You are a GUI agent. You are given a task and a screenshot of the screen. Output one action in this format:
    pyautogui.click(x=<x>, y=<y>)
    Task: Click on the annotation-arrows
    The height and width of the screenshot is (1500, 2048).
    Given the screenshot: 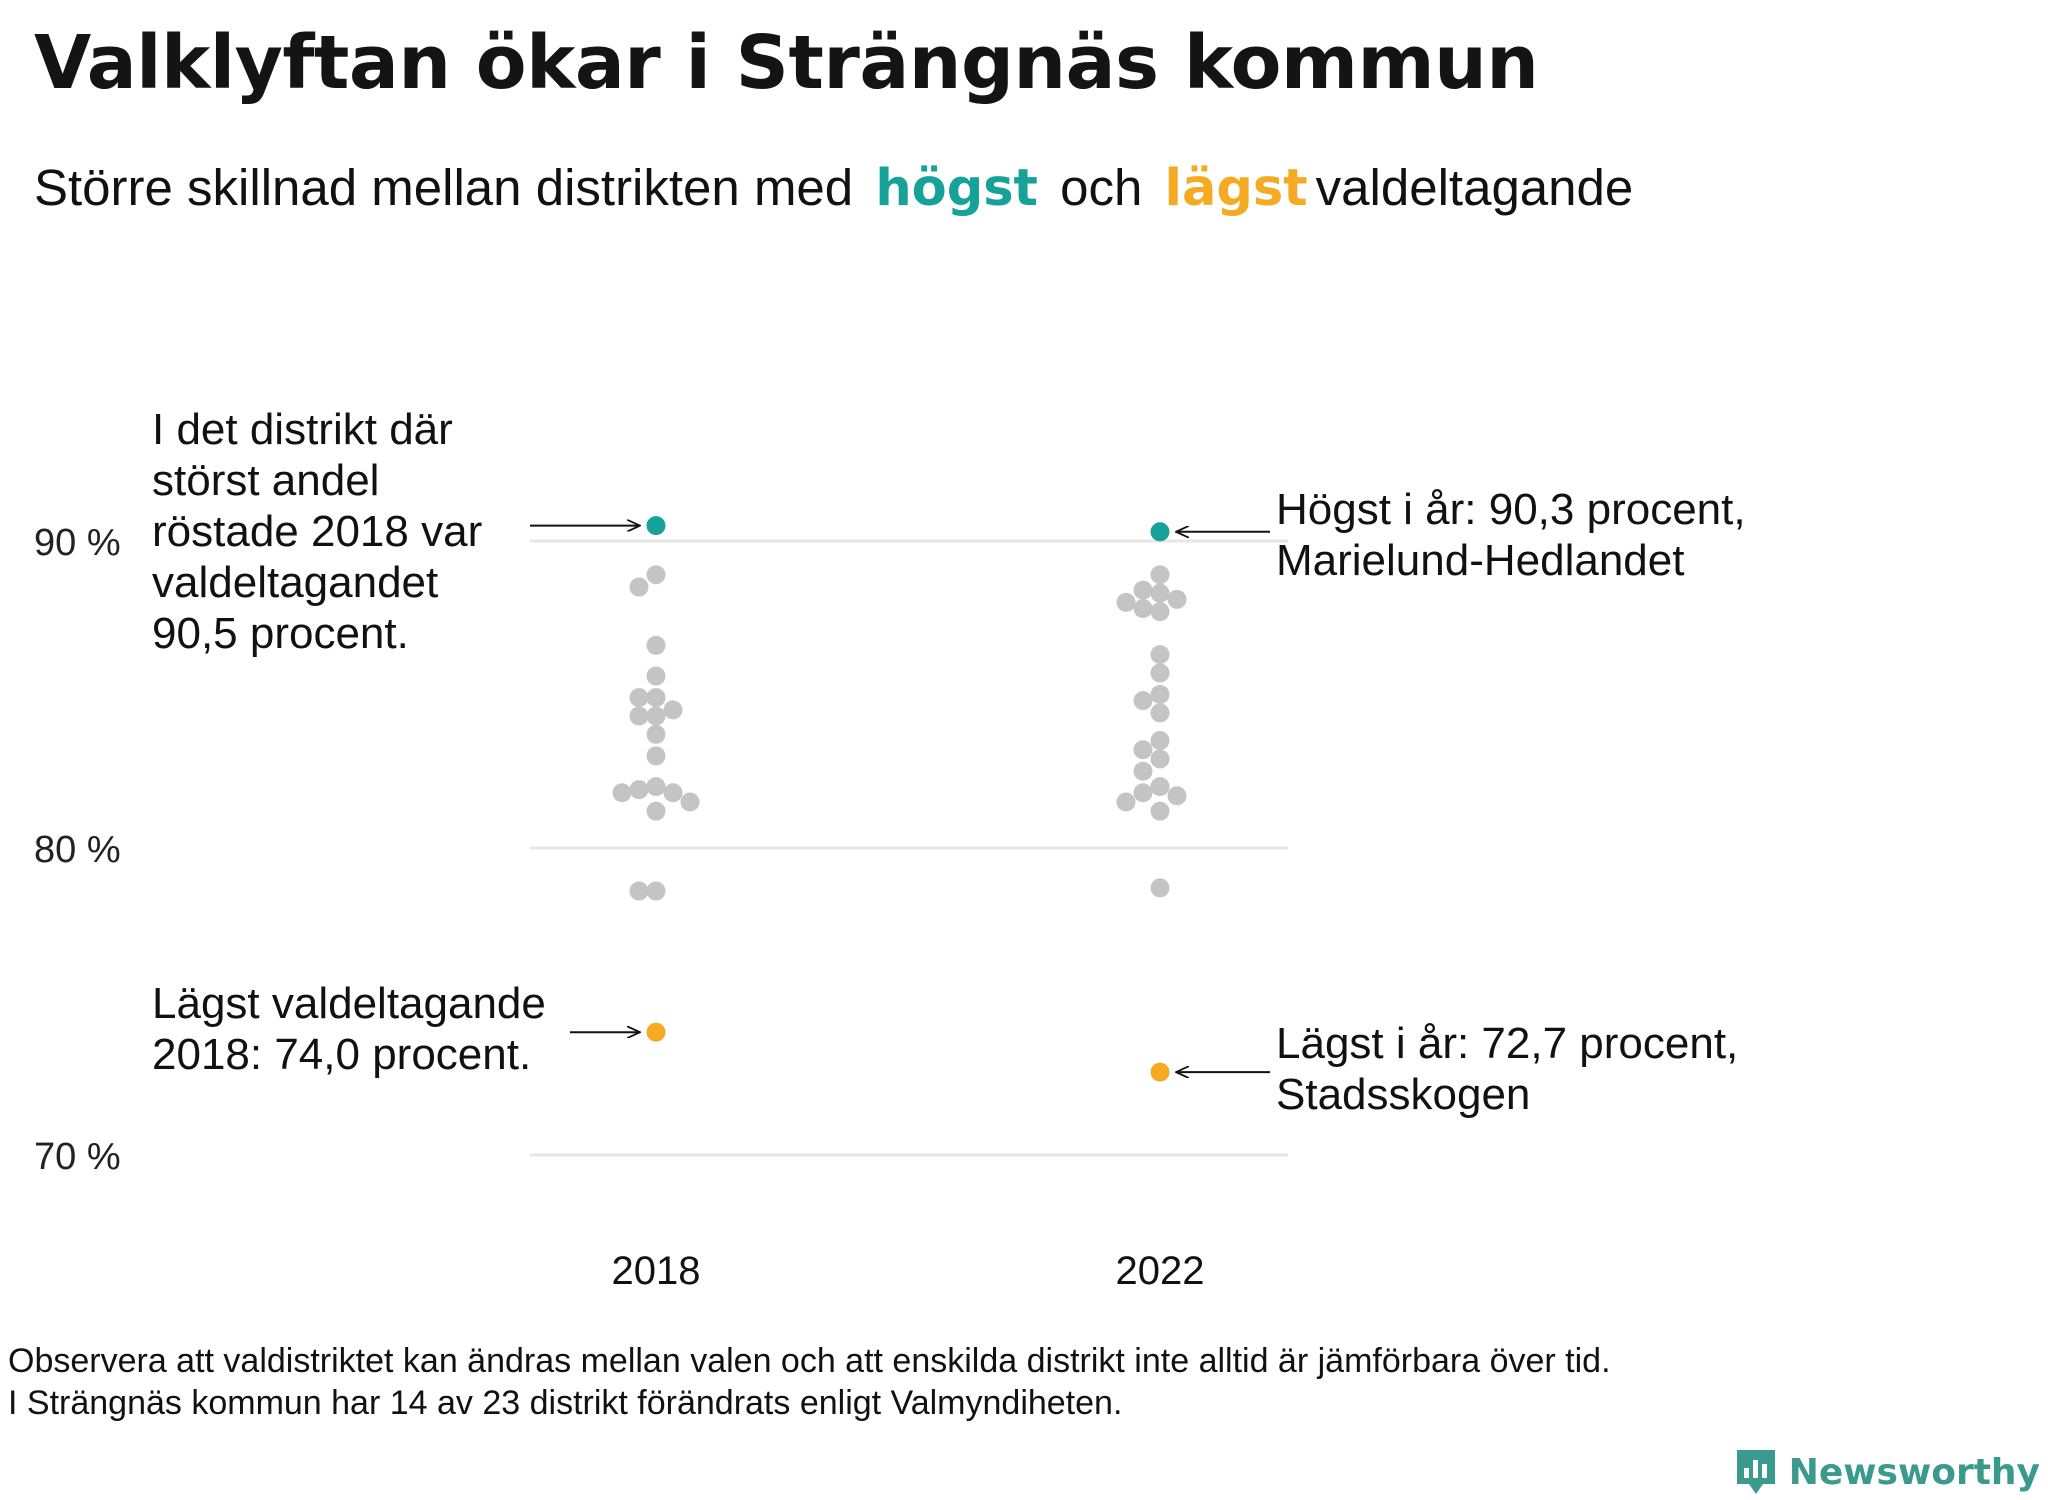 What is the action you would take?
    pyautogui.click(x=900, y=799)
    